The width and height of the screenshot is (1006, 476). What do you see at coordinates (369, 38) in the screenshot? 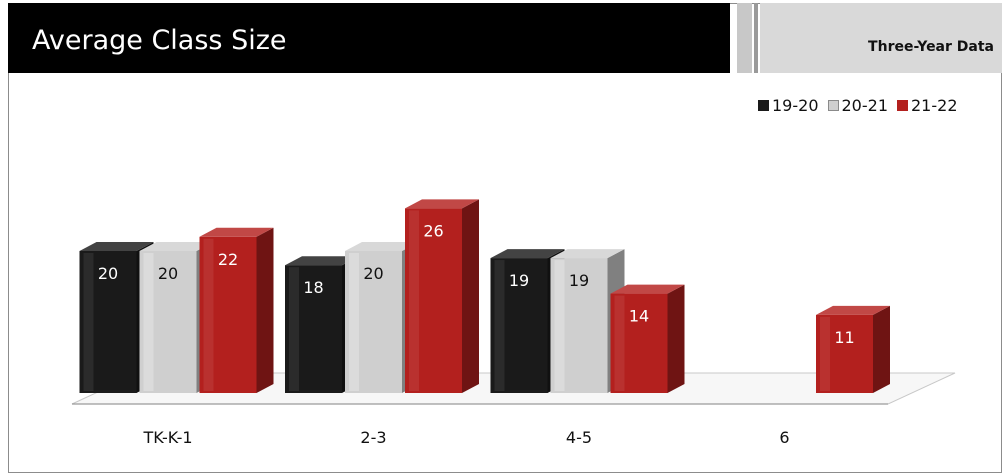
I see `title-bar: Average Class Size` at bounding box center [369, 38].